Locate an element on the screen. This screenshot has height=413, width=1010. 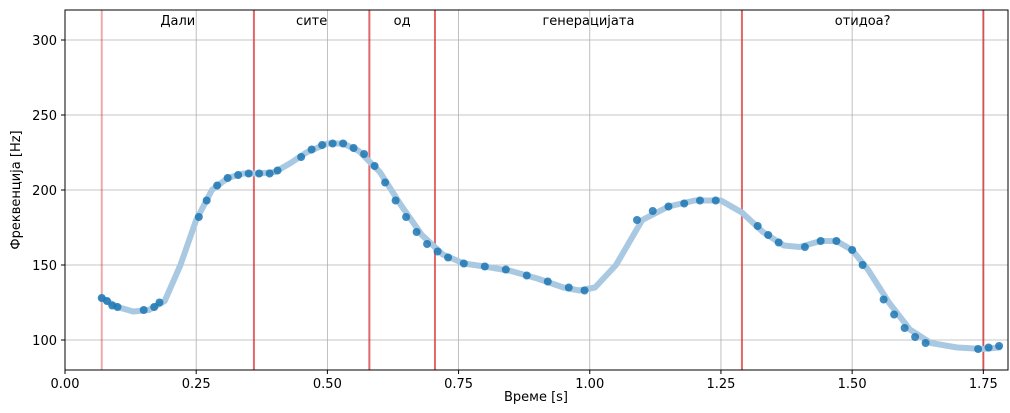
y-axis-label: Фреквенција [Hz] is located at coordinates (16, 189).